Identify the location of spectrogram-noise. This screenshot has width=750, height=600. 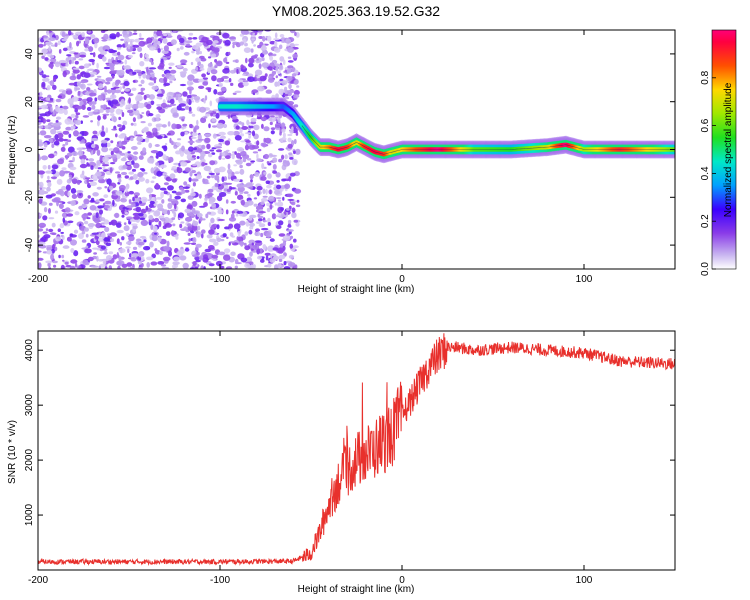
(170, 149).